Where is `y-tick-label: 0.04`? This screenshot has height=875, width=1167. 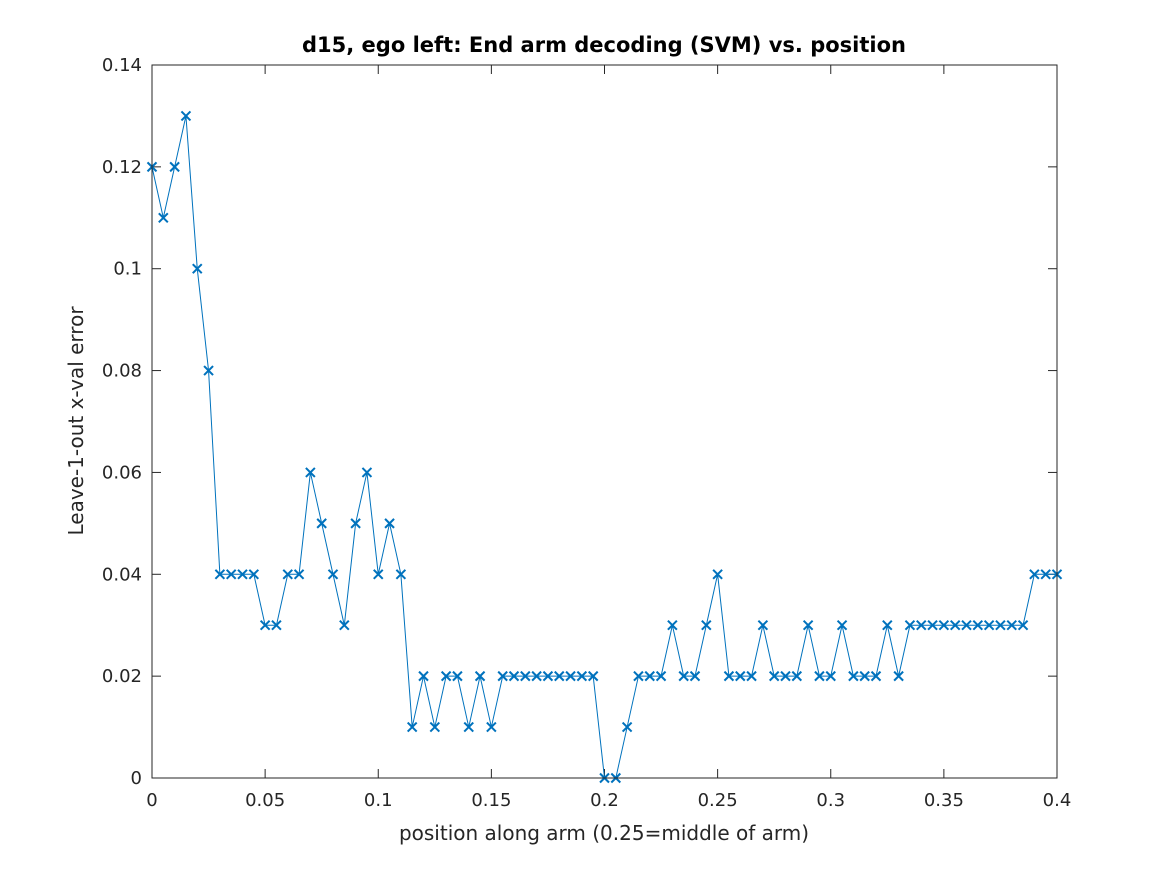 y-tick-label: 0.04 is located at coordinates (122, 574).